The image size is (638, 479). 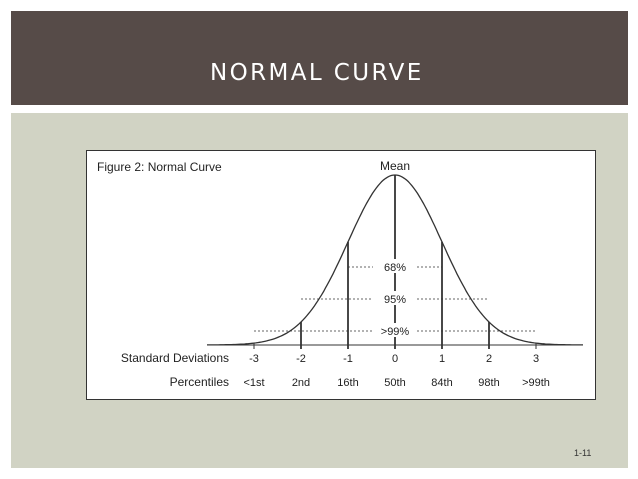 I want to click on sd-value-label: 2, so click(x=489, y=359).